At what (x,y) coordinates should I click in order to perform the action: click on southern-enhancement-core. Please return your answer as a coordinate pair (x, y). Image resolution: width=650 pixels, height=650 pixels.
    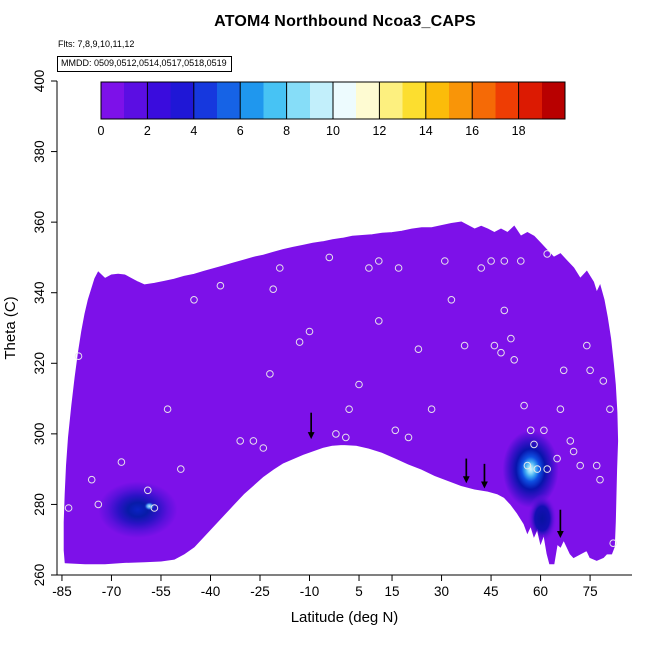
    Looking at the image, I should click on (149, 506).